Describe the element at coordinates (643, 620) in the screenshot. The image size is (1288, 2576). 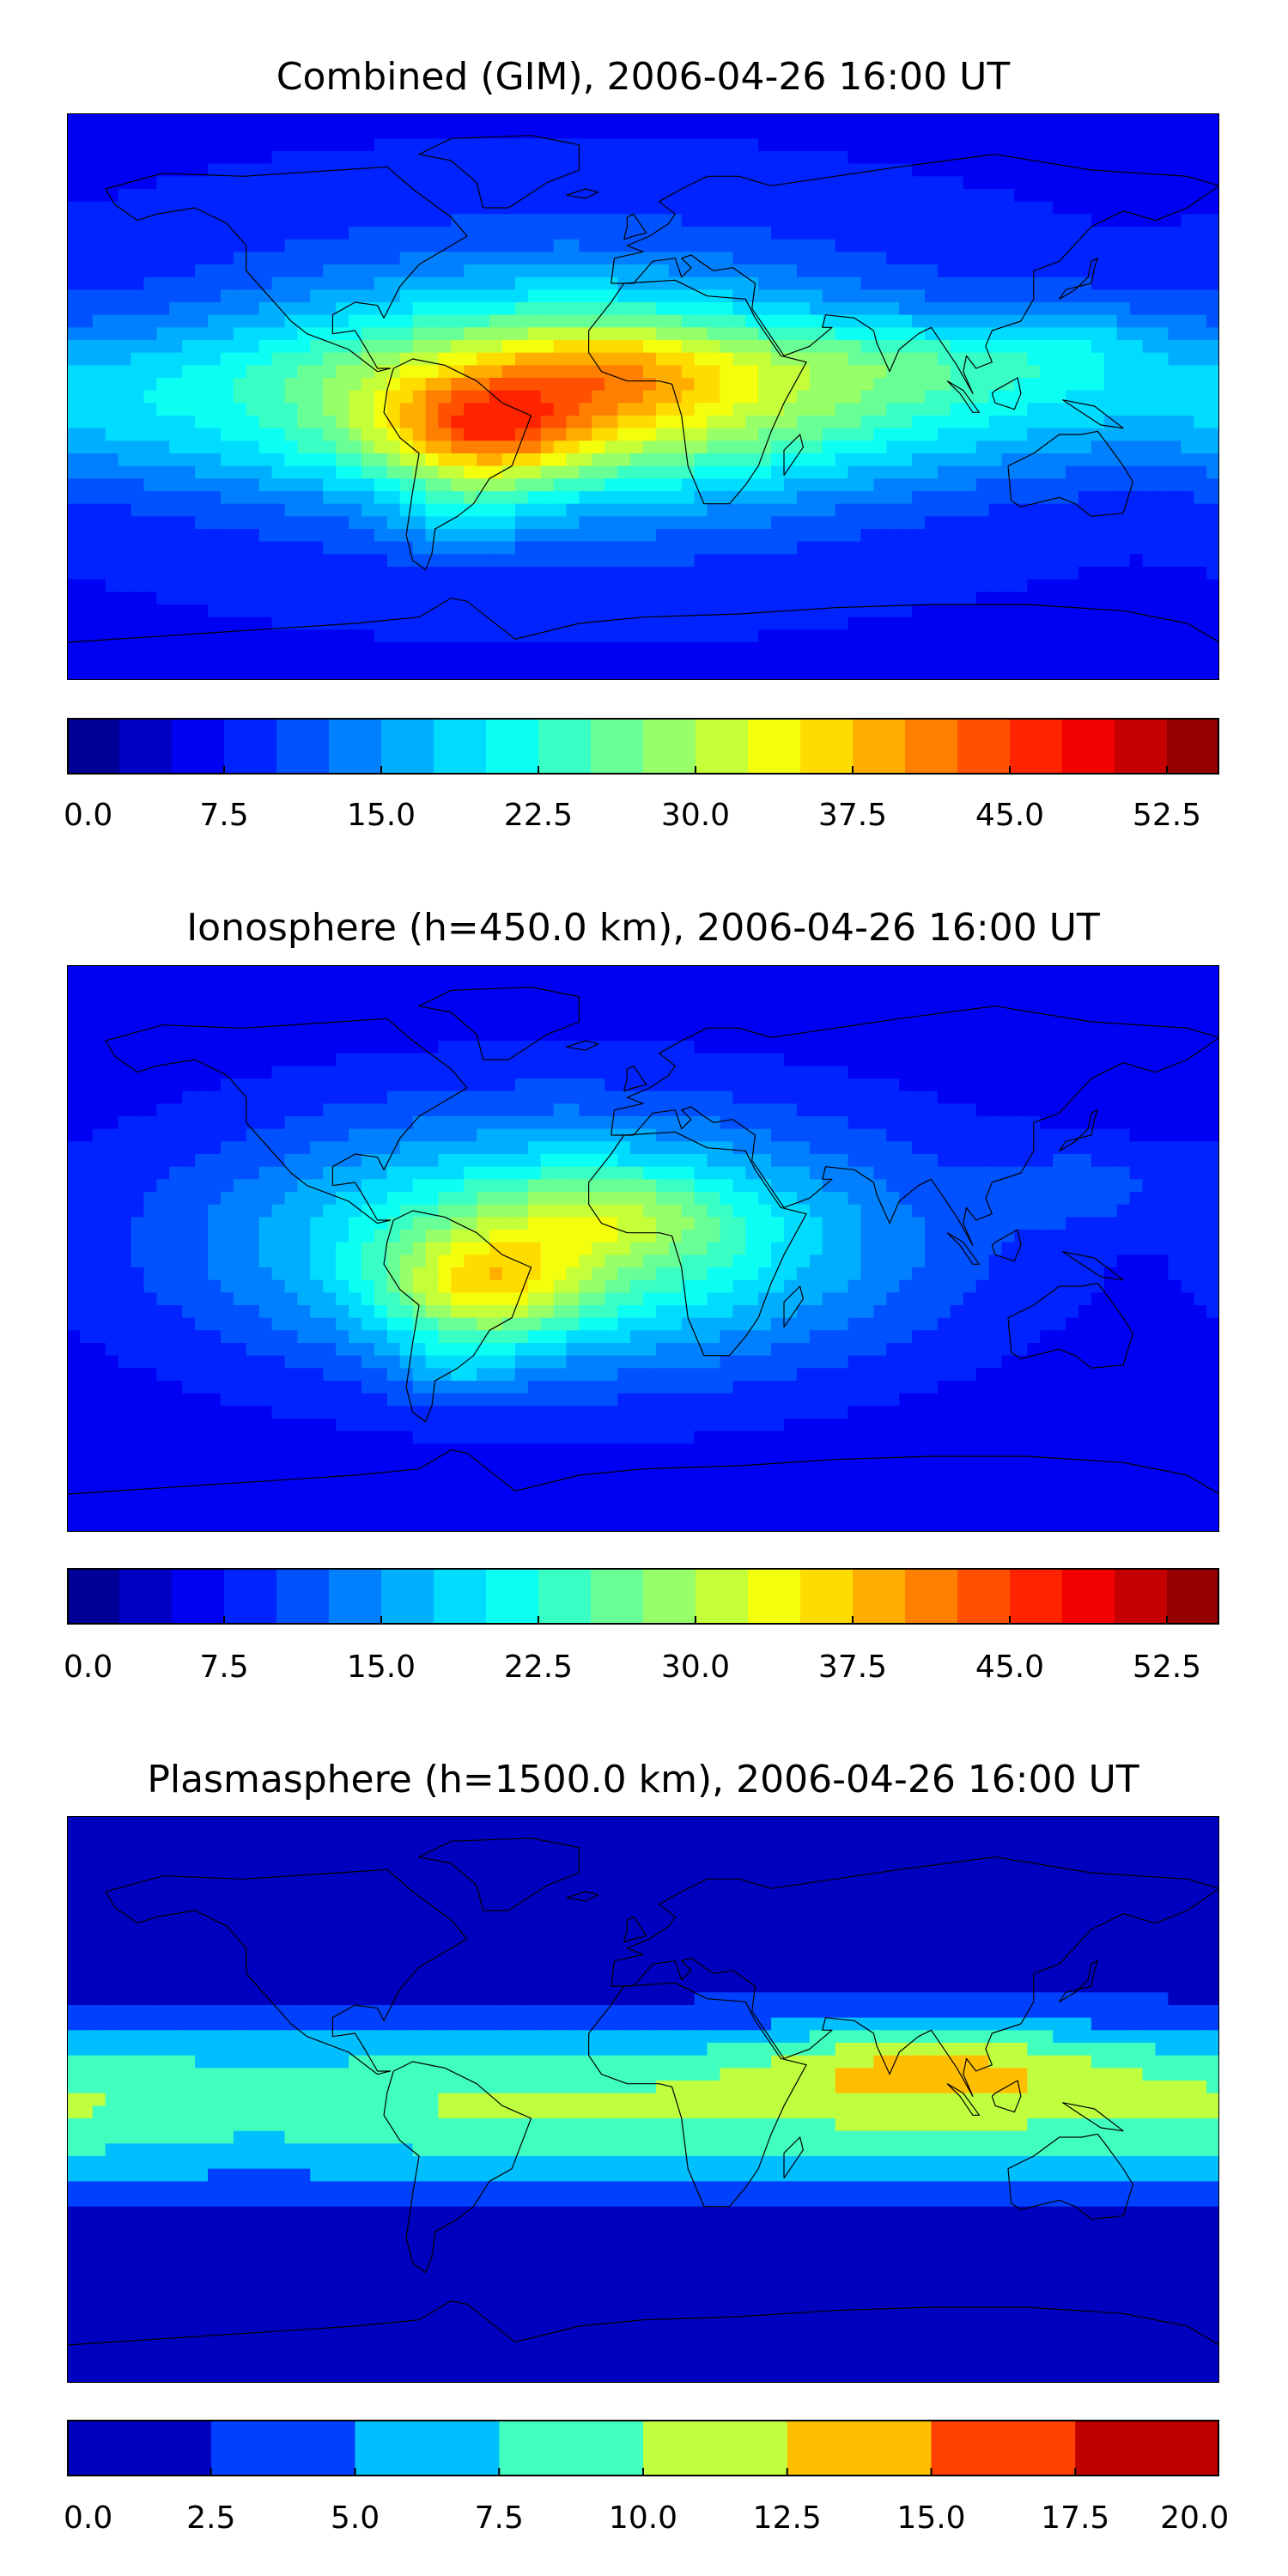
I see `coastline` at that location.